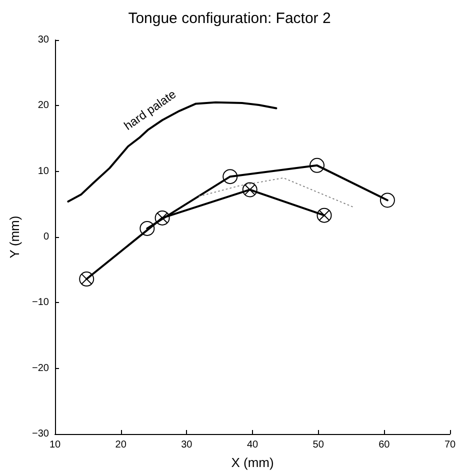 The height and width of the screenshot is (474, 459). I want to click on y-tick-label: −30, so click(41, 434).